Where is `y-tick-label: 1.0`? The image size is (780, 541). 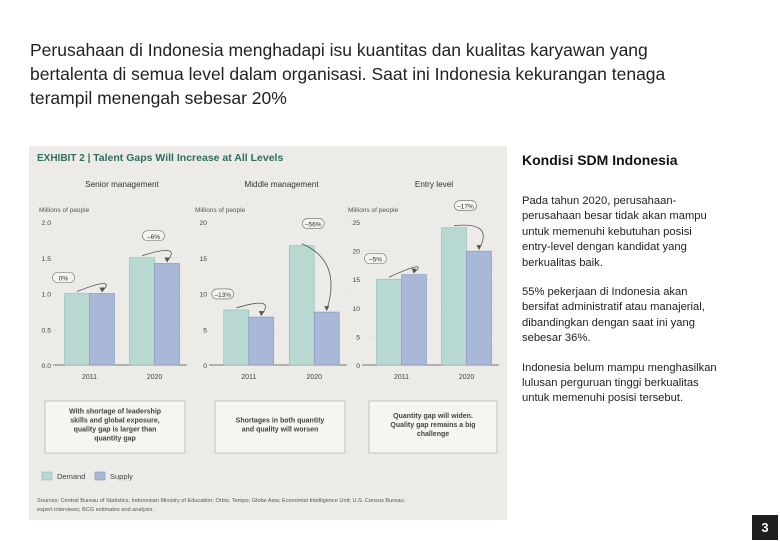 y-tick-label: 1.0 is located at coordinates (47, 295).